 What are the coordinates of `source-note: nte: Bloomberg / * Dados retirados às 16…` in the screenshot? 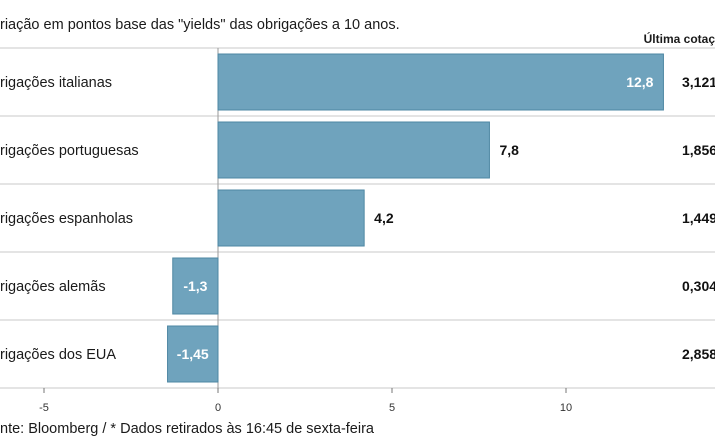 It's located at (187, 429).